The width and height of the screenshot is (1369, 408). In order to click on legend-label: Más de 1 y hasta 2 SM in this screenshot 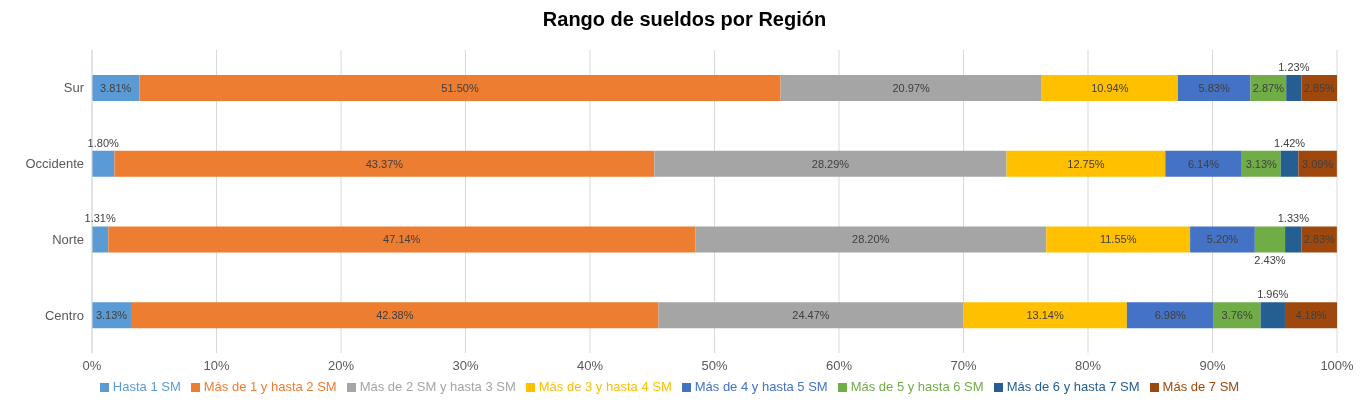, I will do `click(270, 386)`.